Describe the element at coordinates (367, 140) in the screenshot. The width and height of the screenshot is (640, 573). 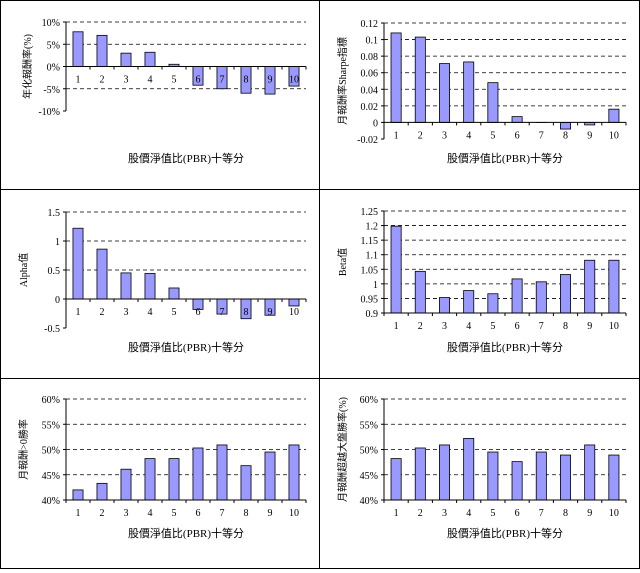
I see `y-tick-label: -0.02` at that location.